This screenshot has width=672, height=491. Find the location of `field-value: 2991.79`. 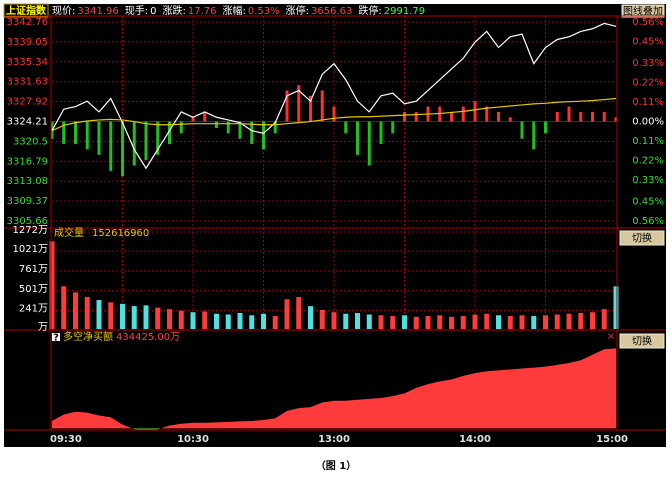

field-value: 2991.79 is located at coordinates (404, 11).